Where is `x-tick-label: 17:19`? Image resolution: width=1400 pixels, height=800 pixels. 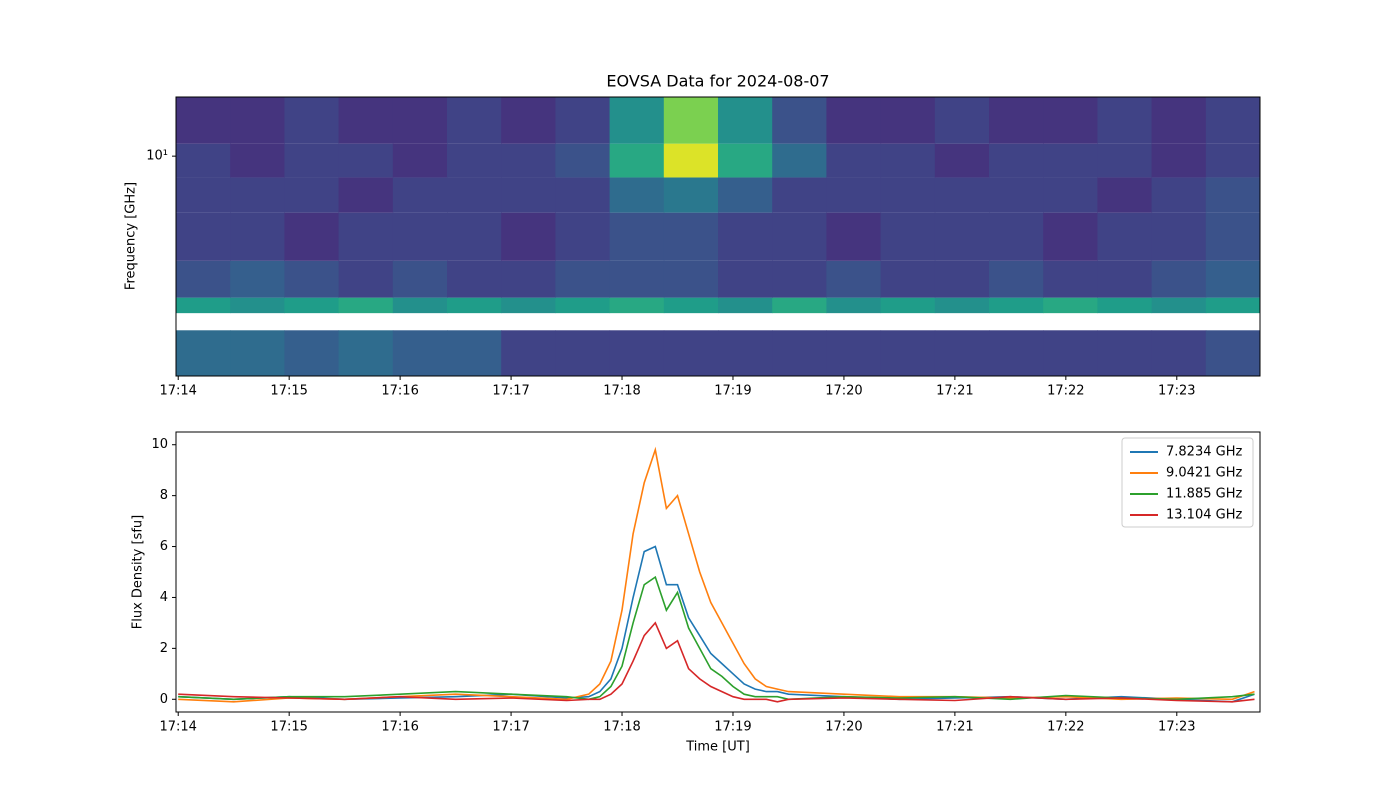 x-tick-label: 17:19 is located at coordinates (732, 727).